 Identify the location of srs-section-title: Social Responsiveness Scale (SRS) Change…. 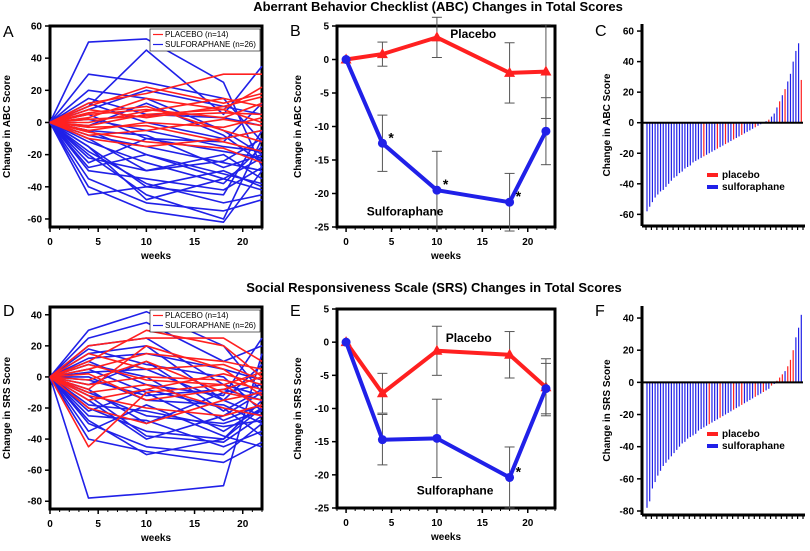
(433, 287).